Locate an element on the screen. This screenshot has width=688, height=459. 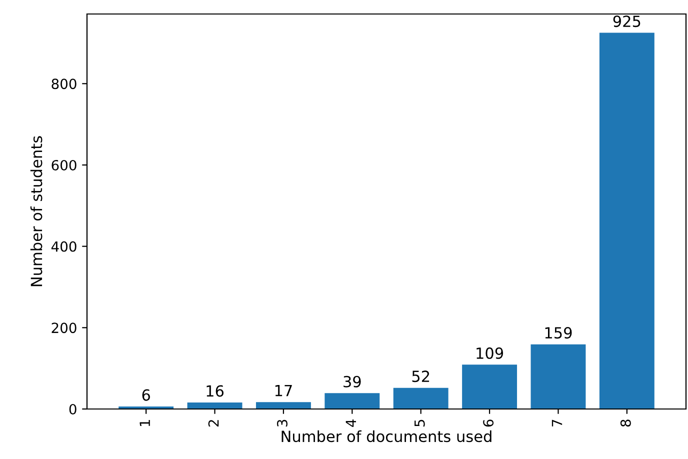
y-tick-label: 400 is located at coordinates (63, 246).